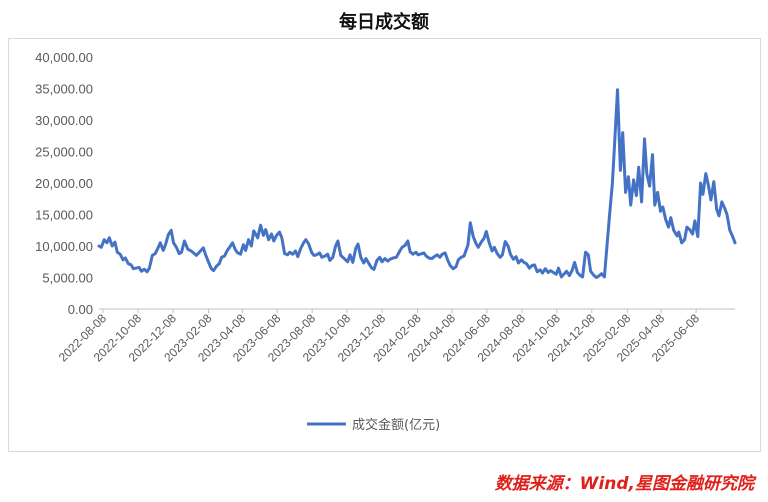  I want to click on page-title: 每日成交额, so click(384, 22).